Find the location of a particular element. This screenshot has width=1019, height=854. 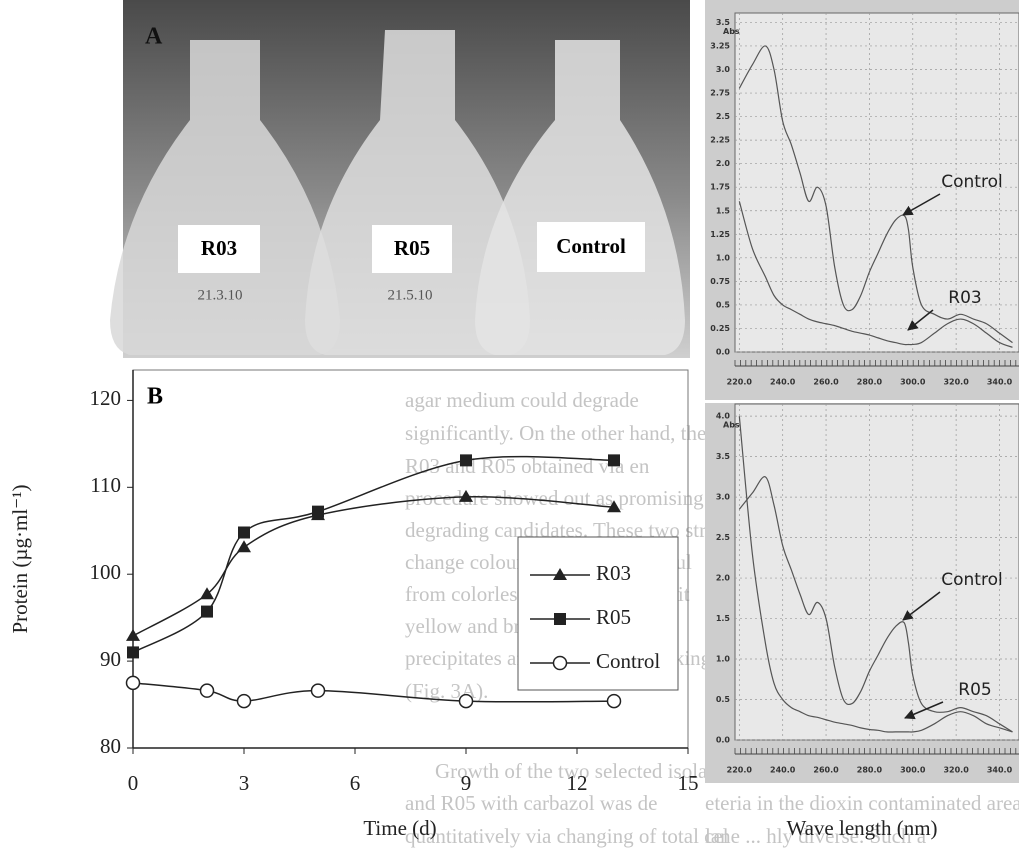

y-tick-label: 3.0 is located at coordinates (723, 69).